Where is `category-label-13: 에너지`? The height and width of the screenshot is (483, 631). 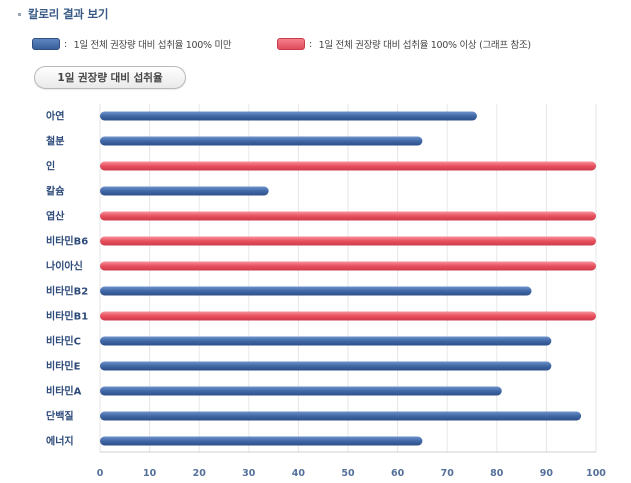
category-label-13: 에너지 is located at coordinates (60, 441).